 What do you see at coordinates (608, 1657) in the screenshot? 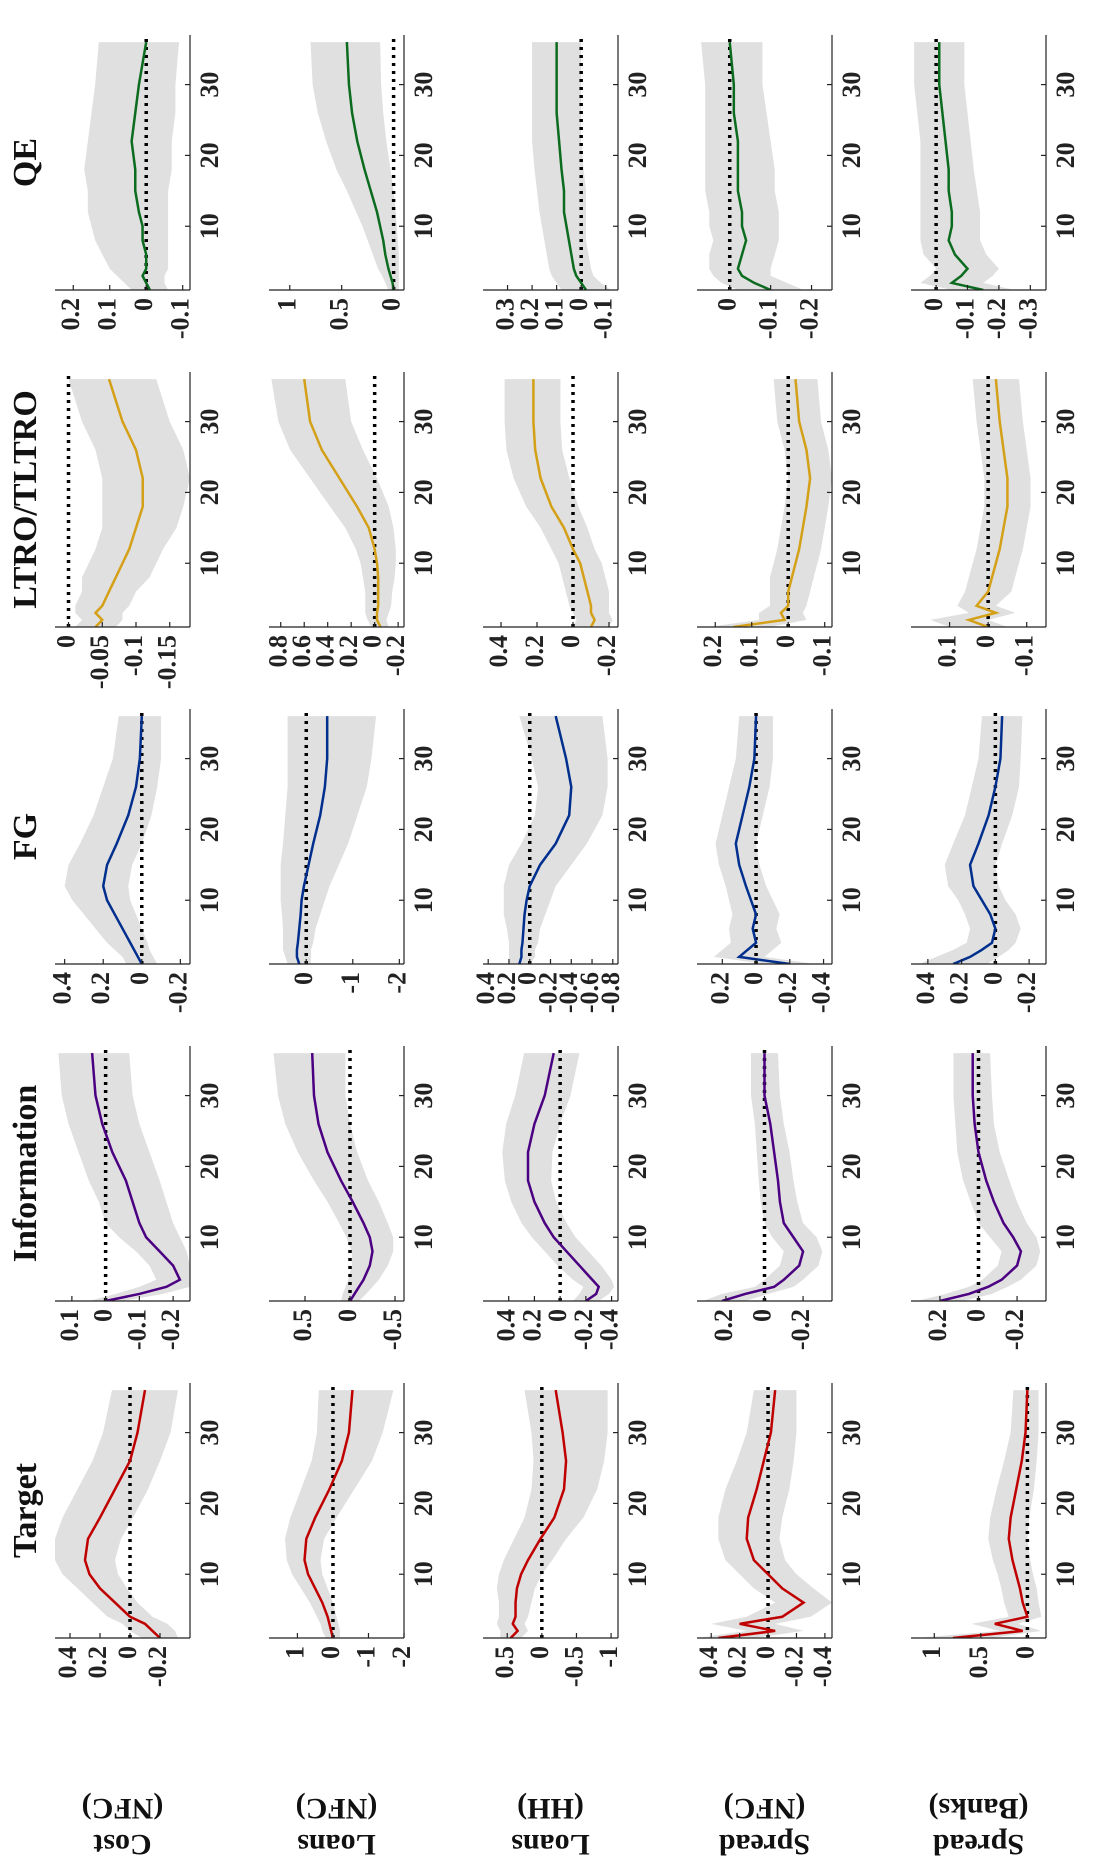
I see `y-tick-label: -1` at bounding box center [608, 1657].